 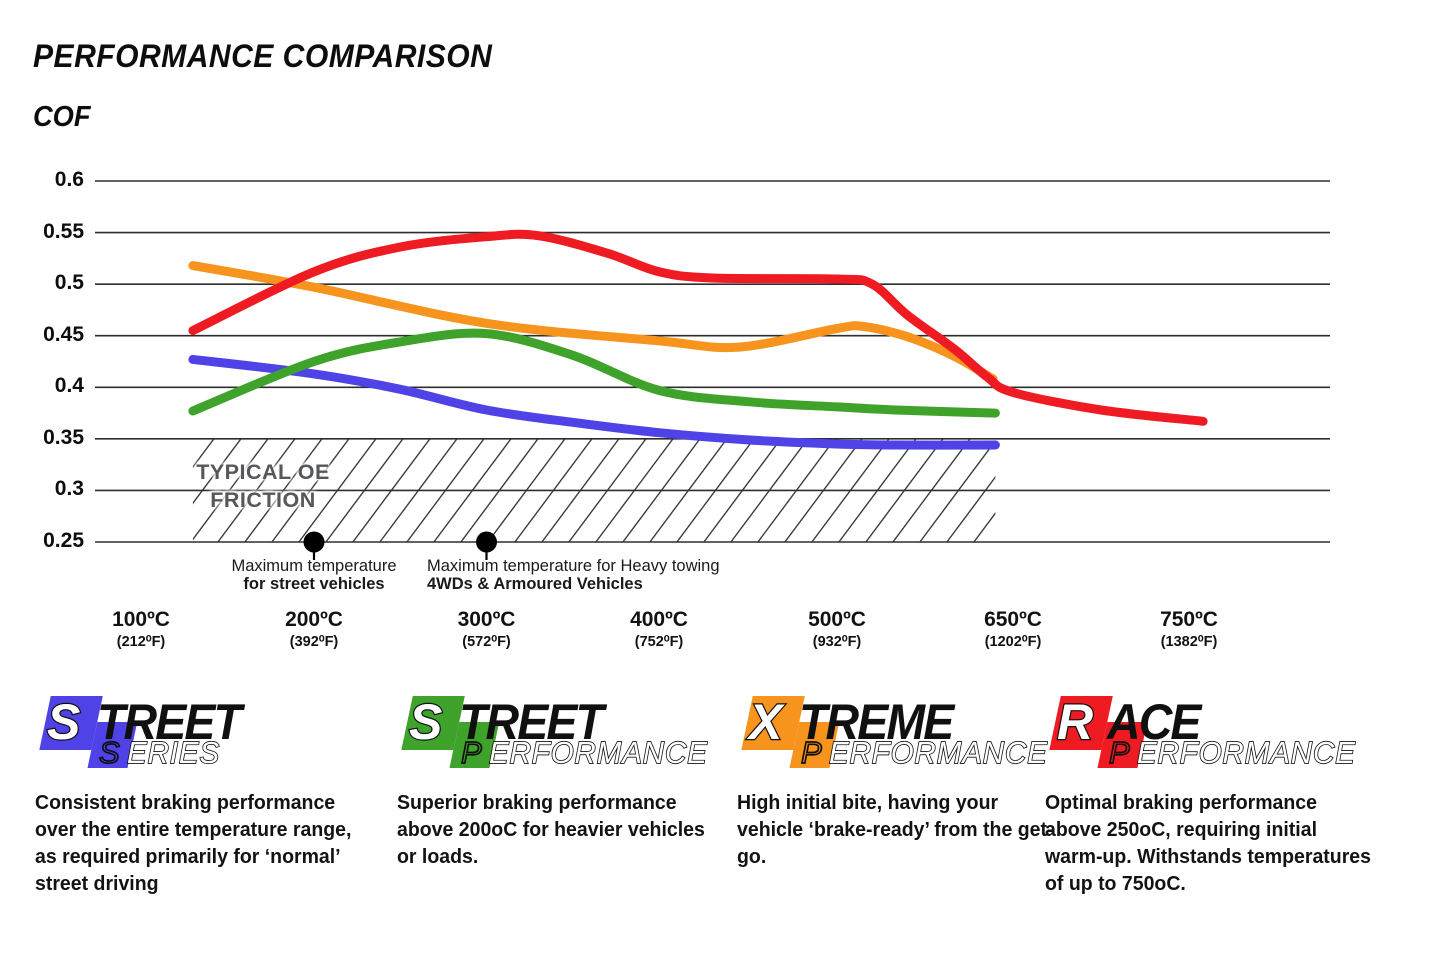 What do you see at coordinates (63, 231) in the screenshot?
I see `y-tick-label: 0.55` at bounding box center [63, 231].